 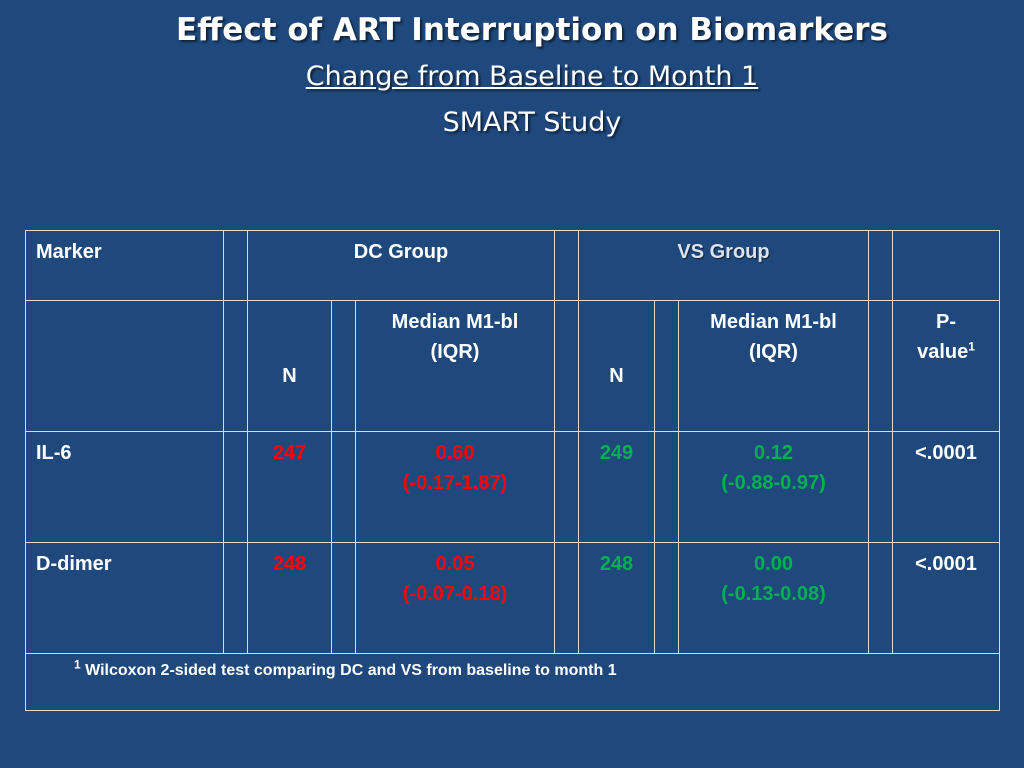 I want to click on slide-subtitle: Change from Baseline to Month 1, so click(x=532, y=76).